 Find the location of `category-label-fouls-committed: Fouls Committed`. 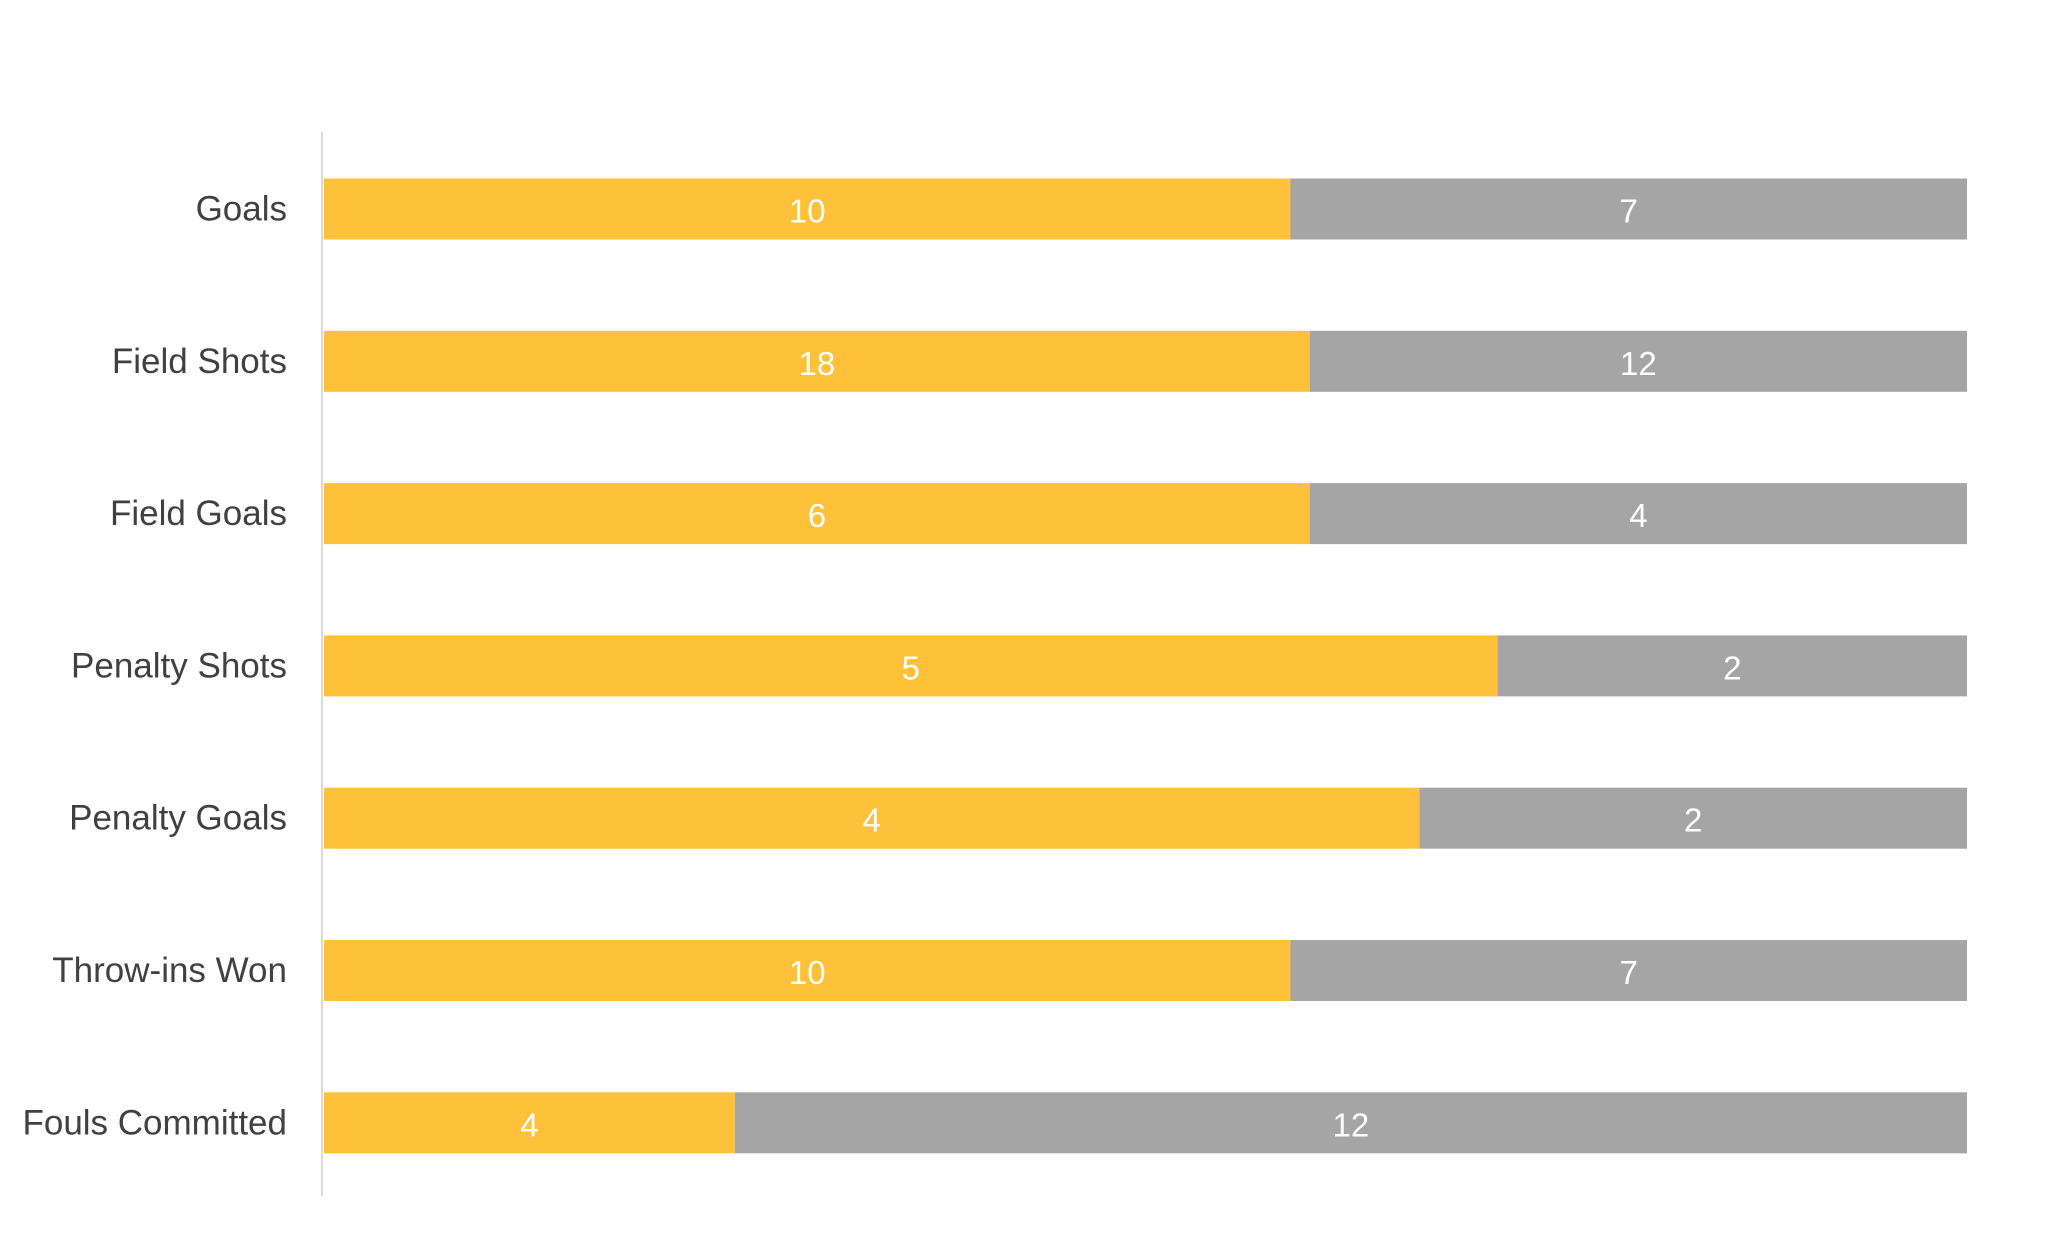

category-label-fouls-committed: Fouls Committed is located at coordinates (154, 1122).